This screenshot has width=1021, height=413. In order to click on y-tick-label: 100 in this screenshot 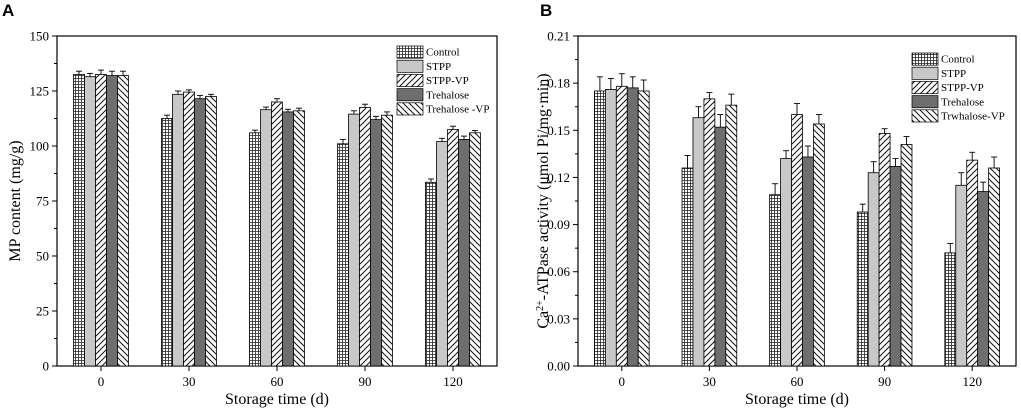, I will do `click(40, 146)`.